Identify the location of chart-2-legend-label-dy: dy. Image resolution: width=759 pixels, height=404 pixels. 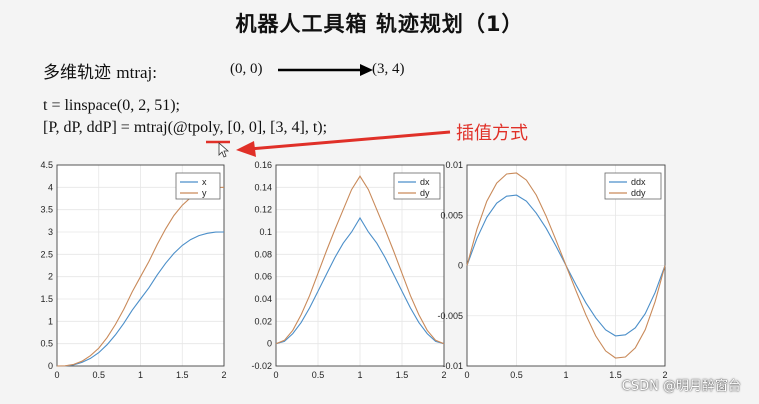
(425, 193).